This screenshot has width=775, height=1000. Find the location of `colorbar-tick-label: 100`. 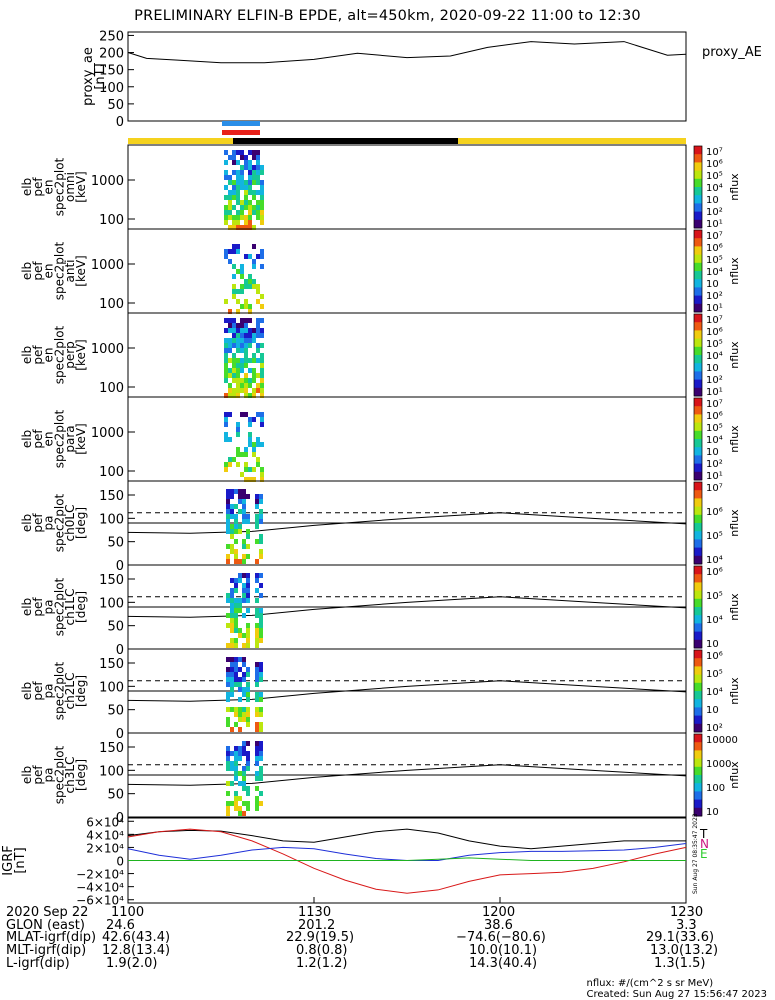

colorbar-tick-label: 100 is located at coordinates (715, 788).